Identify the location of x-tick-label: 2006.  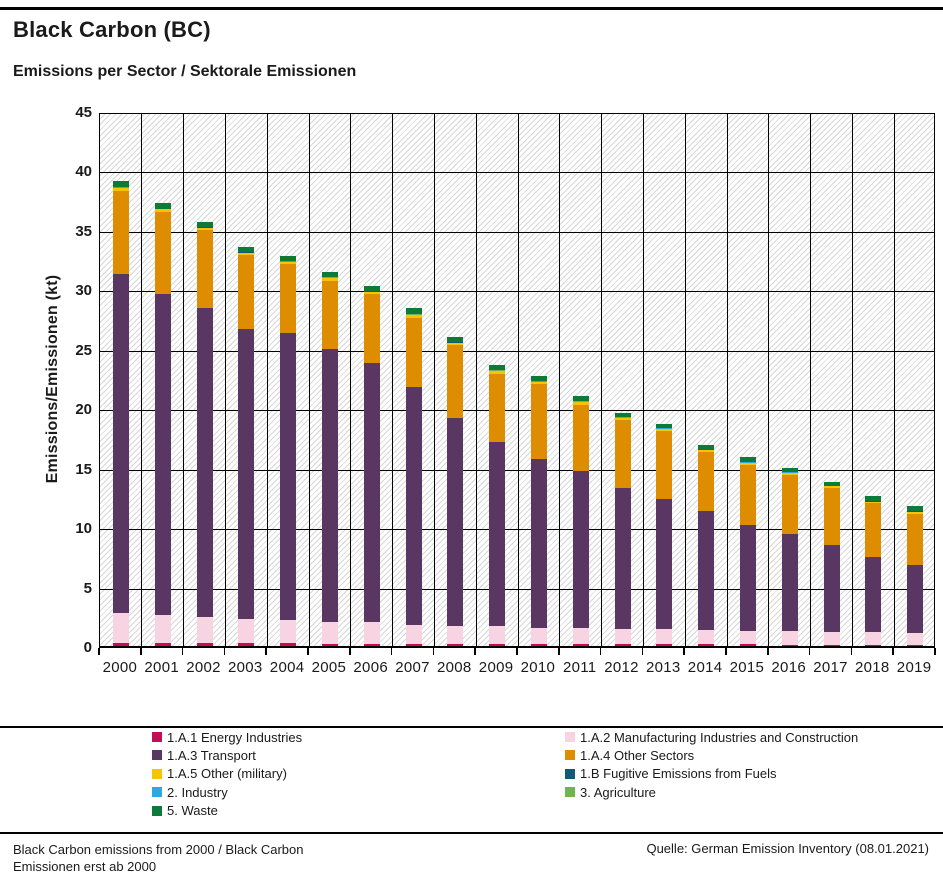
(370, 667).